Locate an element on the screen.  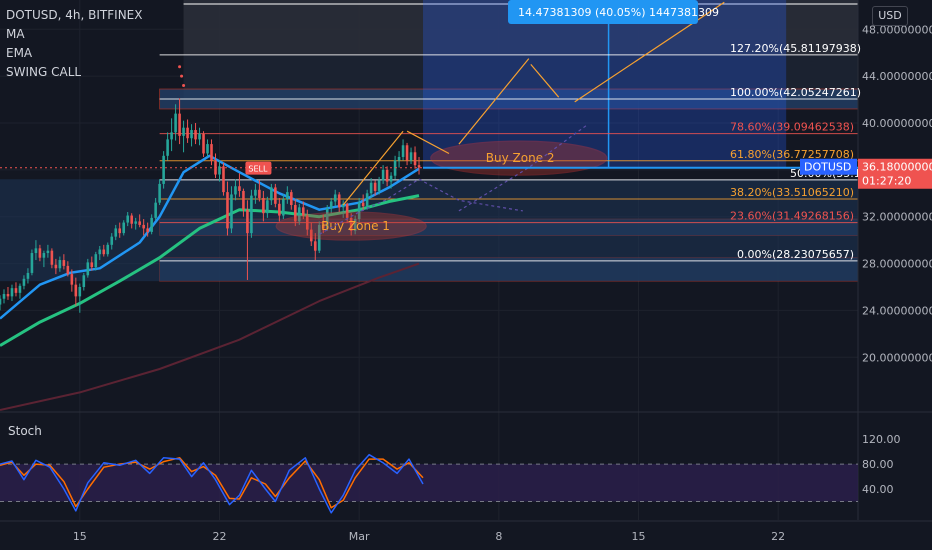
price-axis-bg is located at coordinates (895, 275).